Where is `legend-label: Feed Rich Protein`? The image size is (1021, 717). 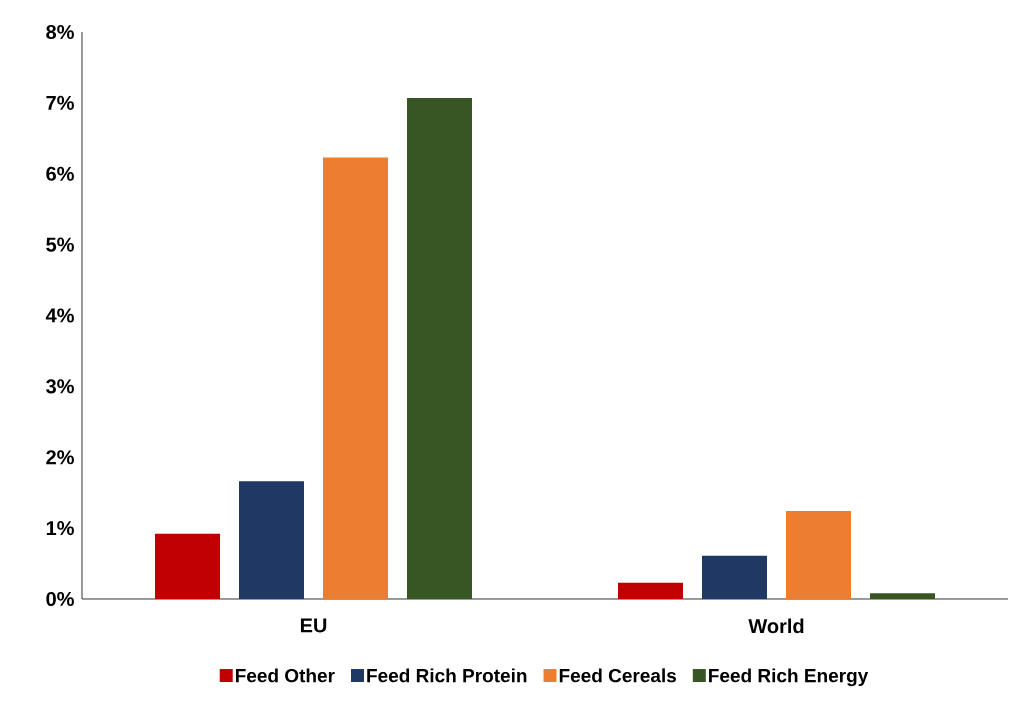
legend-label: Feed Rich Protein is located at coordinates (447, 675).